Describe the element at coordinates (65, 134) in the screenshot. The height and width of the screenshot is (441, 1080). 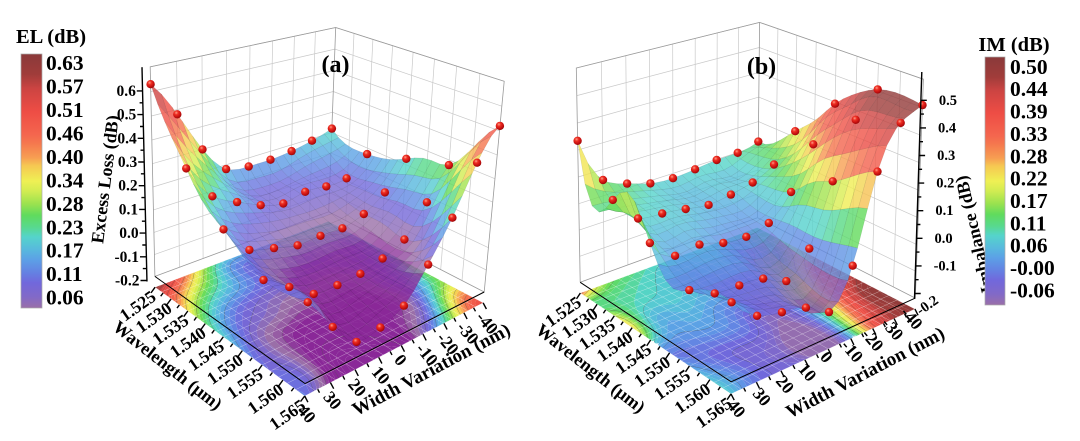
I see `svg-text: 0.46` at that location.